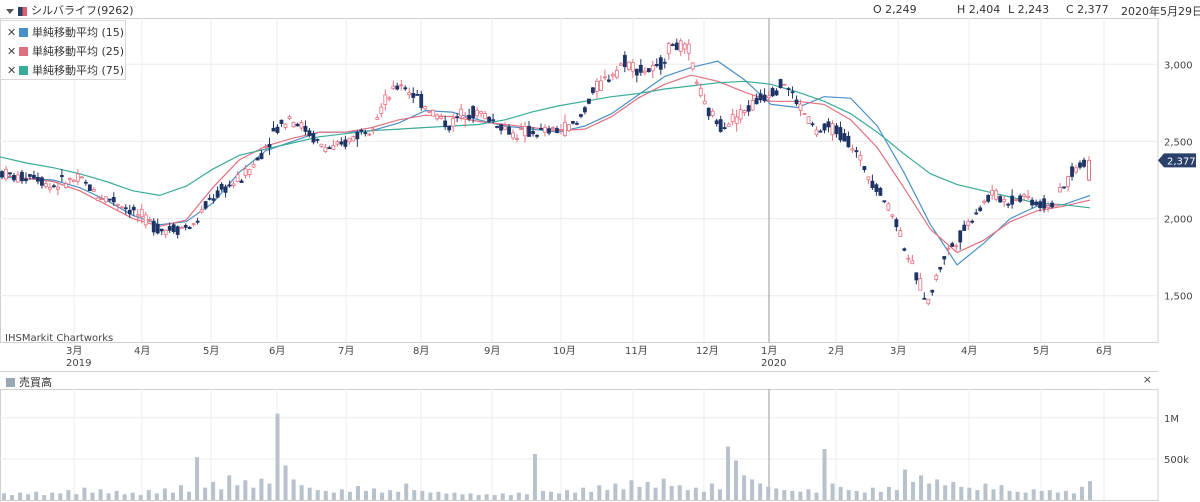 This screenshot has height=502, width=1200. I want to click on legend-item-ma25: ✕ 単純移動平均 (25), so click(65, 51).